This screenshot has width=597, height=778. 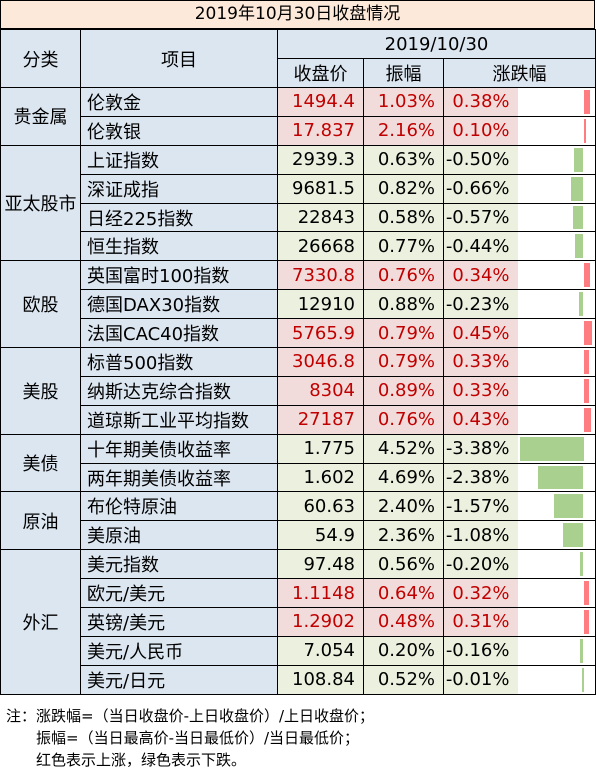 What do you see at coordinates (40, 304) in the screenshot?
I see `category-cell: 欧股` at bounding box center [40, 304].